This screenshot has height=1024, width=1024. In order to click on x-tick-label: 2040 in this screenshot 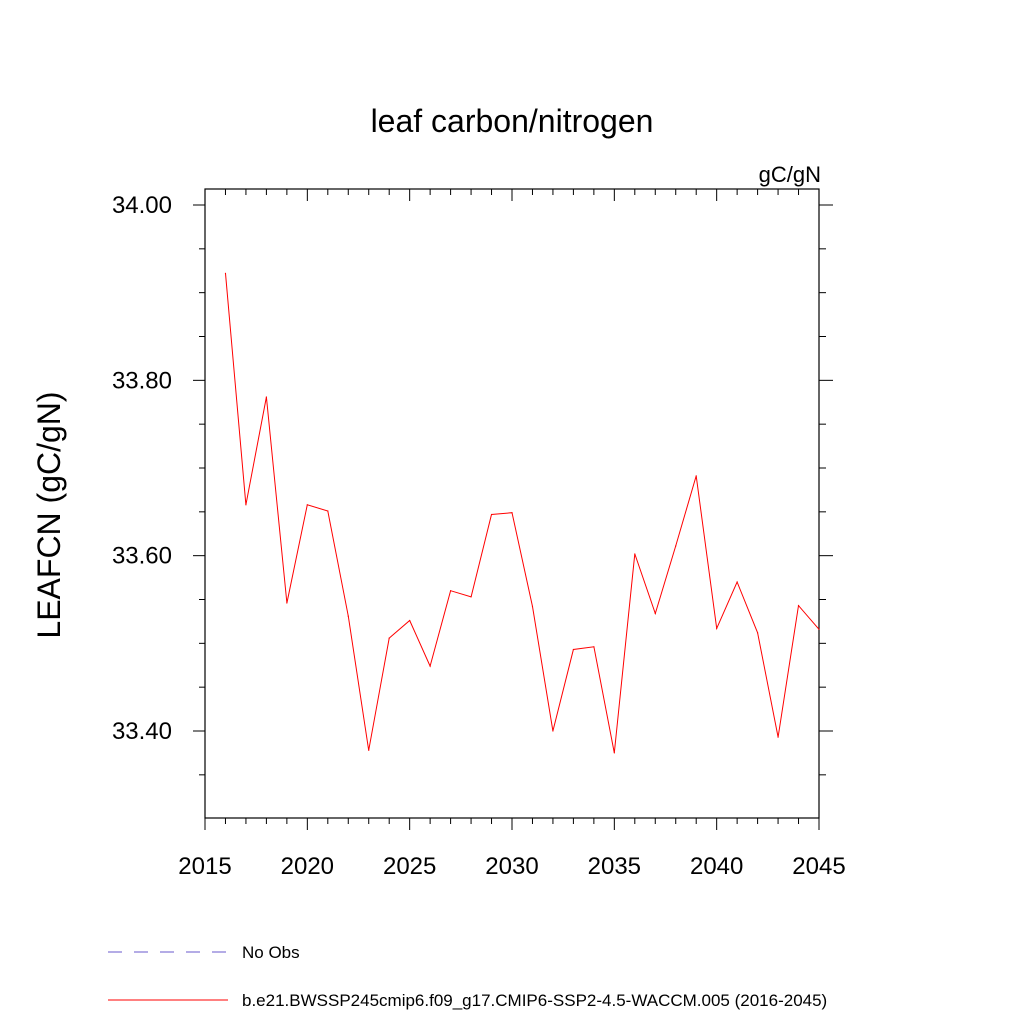, I will do `click(716, 866)`.